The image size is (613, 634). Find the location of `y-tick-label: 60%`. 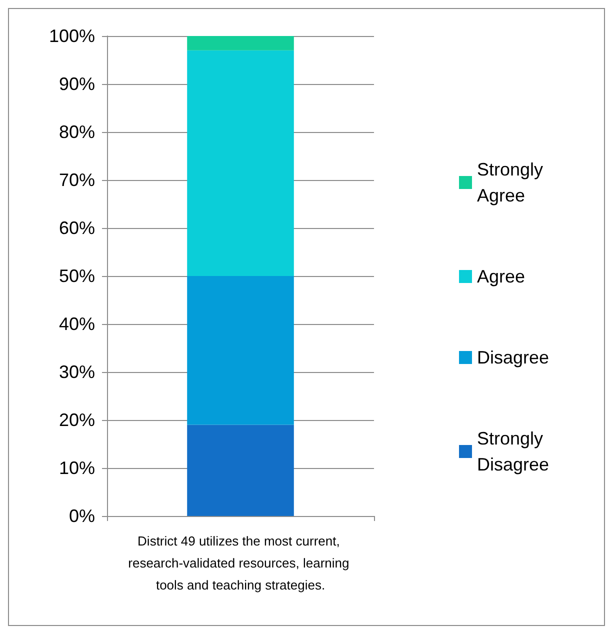

y-tick-label: 60% is located at coordinates (76, 228).